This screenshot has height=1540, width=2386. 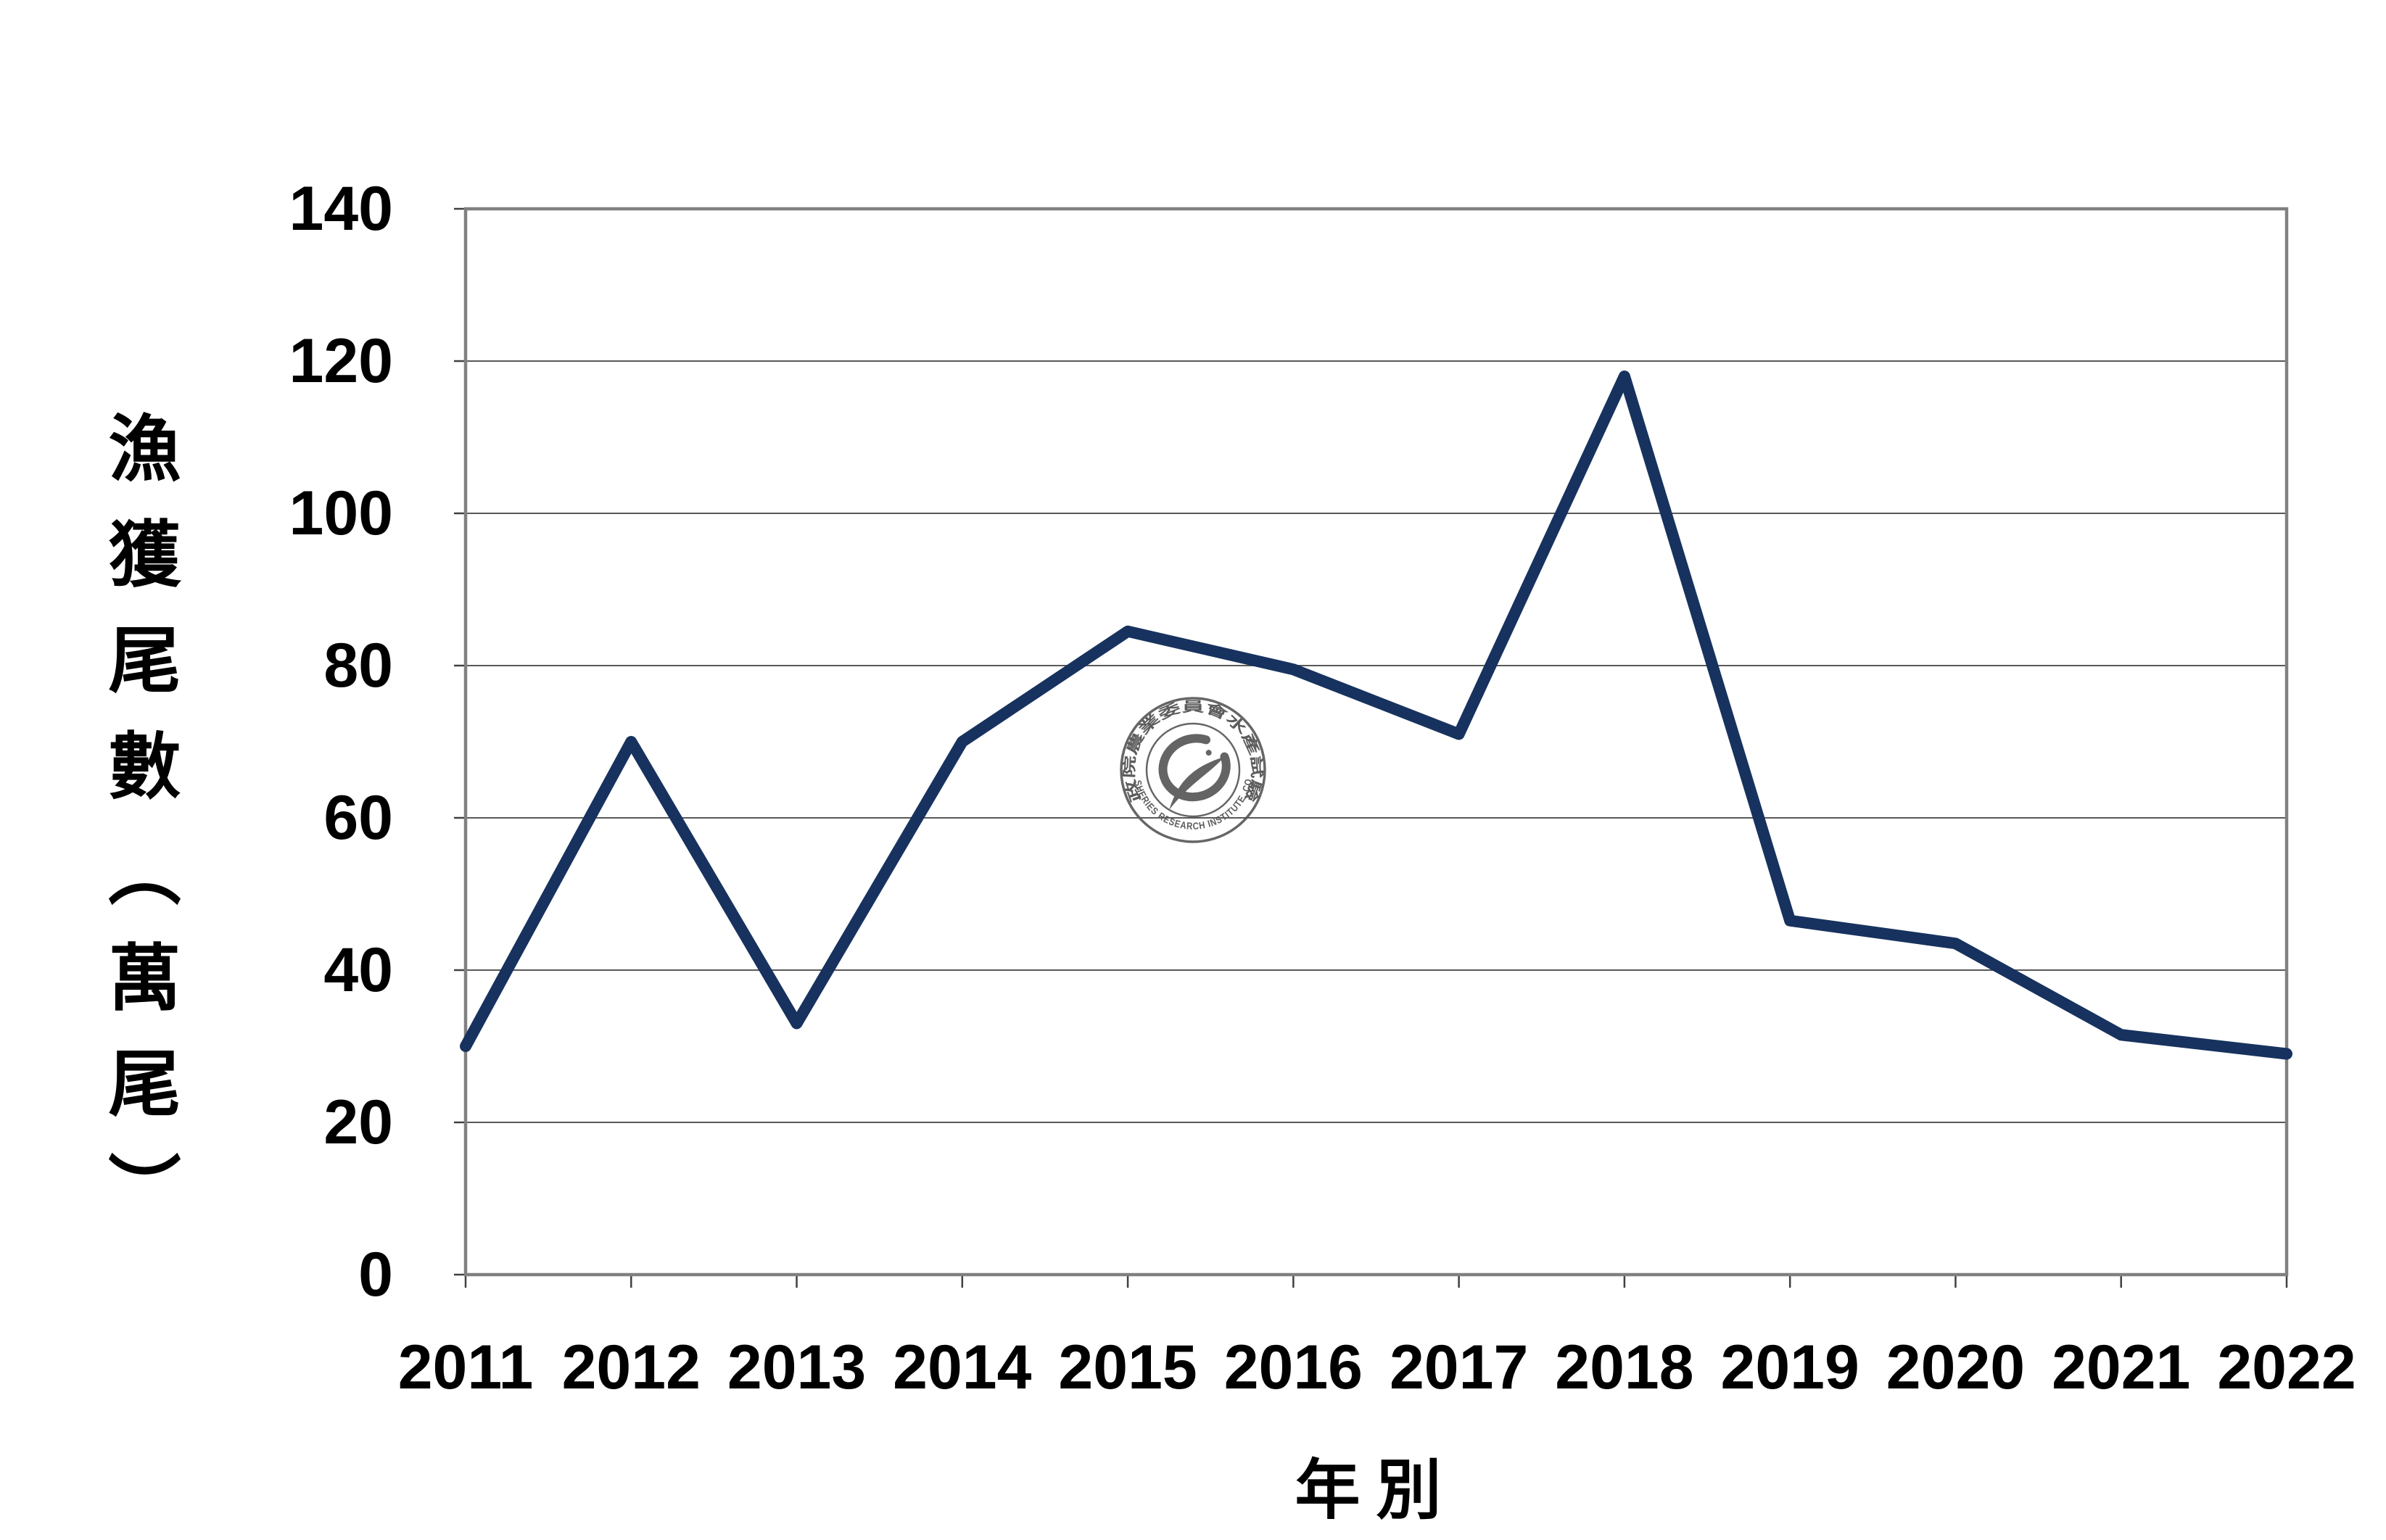 What do you see at coordinates (632, 1367) in the screenshot?
I see `x-tick-label: 2012` at bounding box center [632, 1367].